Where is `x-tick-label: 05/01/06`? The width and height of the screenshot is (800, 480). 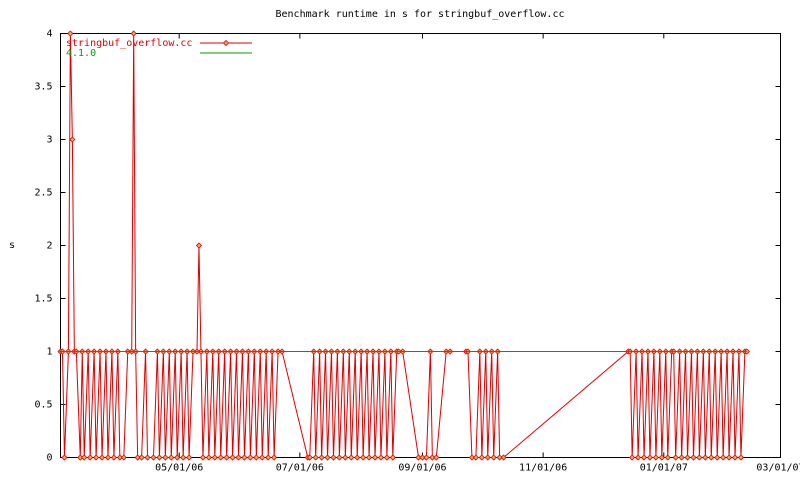
x-tick-label: 05/01/06 is located at coordinates (179, 468).